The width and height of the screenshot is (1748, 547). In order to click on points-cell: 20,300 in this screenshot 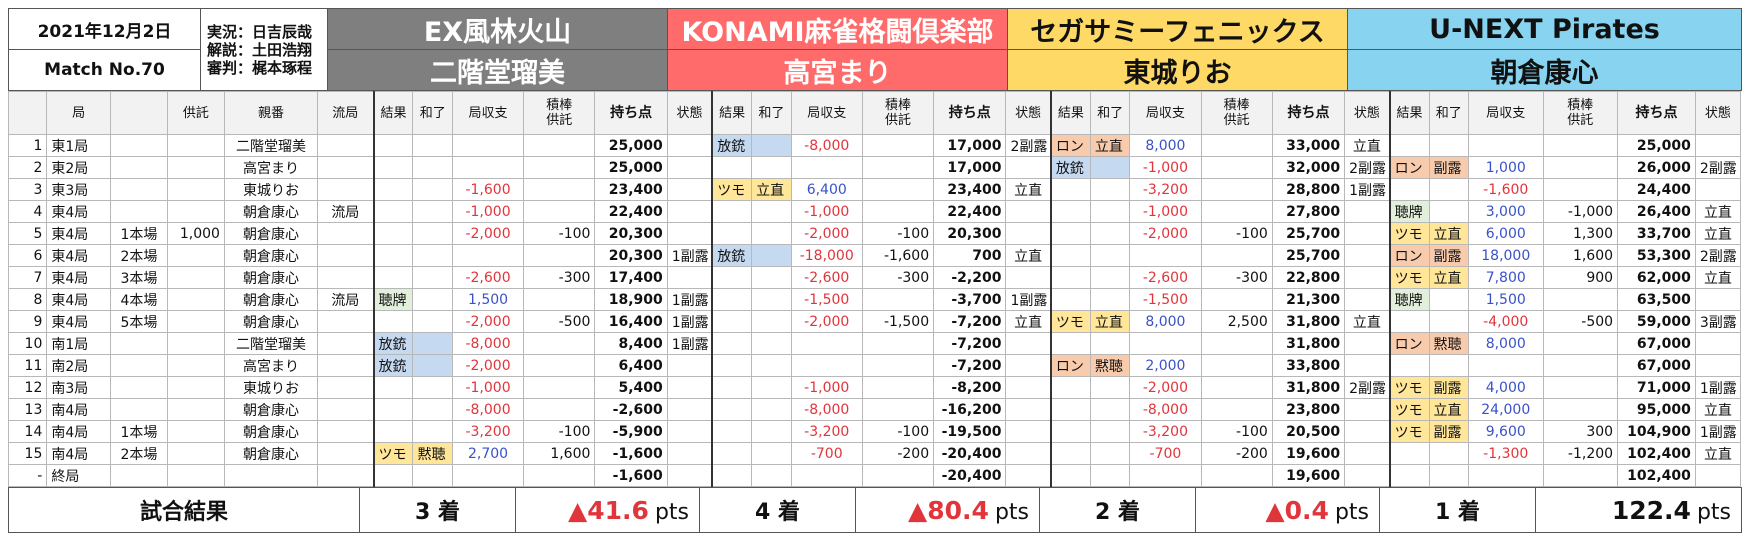, I will do `click(970, 233)`.